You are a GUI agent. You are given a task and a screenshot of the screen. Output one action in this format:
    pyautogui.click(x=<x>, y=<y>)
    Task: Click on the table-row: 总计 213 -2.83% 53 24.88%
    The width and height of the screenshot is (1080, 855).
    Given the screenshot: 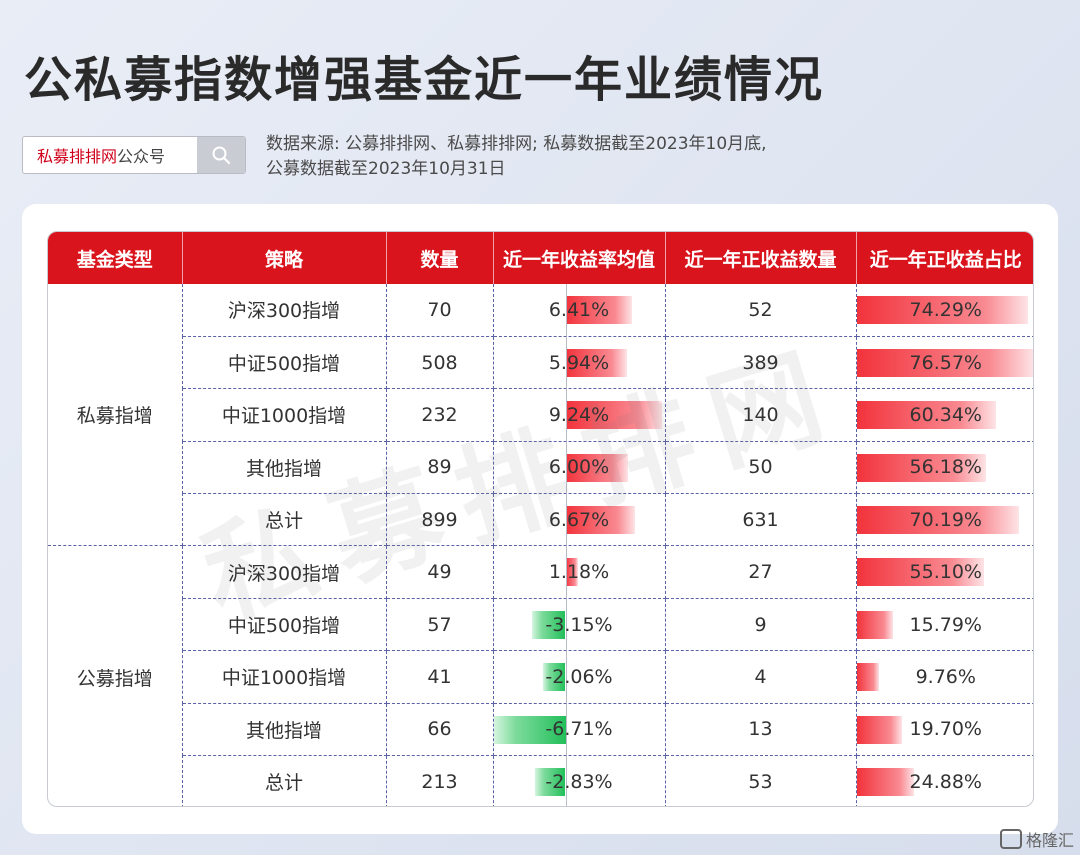 What is the action you would take?
    pyautogui.click(x=540, y=780)
    